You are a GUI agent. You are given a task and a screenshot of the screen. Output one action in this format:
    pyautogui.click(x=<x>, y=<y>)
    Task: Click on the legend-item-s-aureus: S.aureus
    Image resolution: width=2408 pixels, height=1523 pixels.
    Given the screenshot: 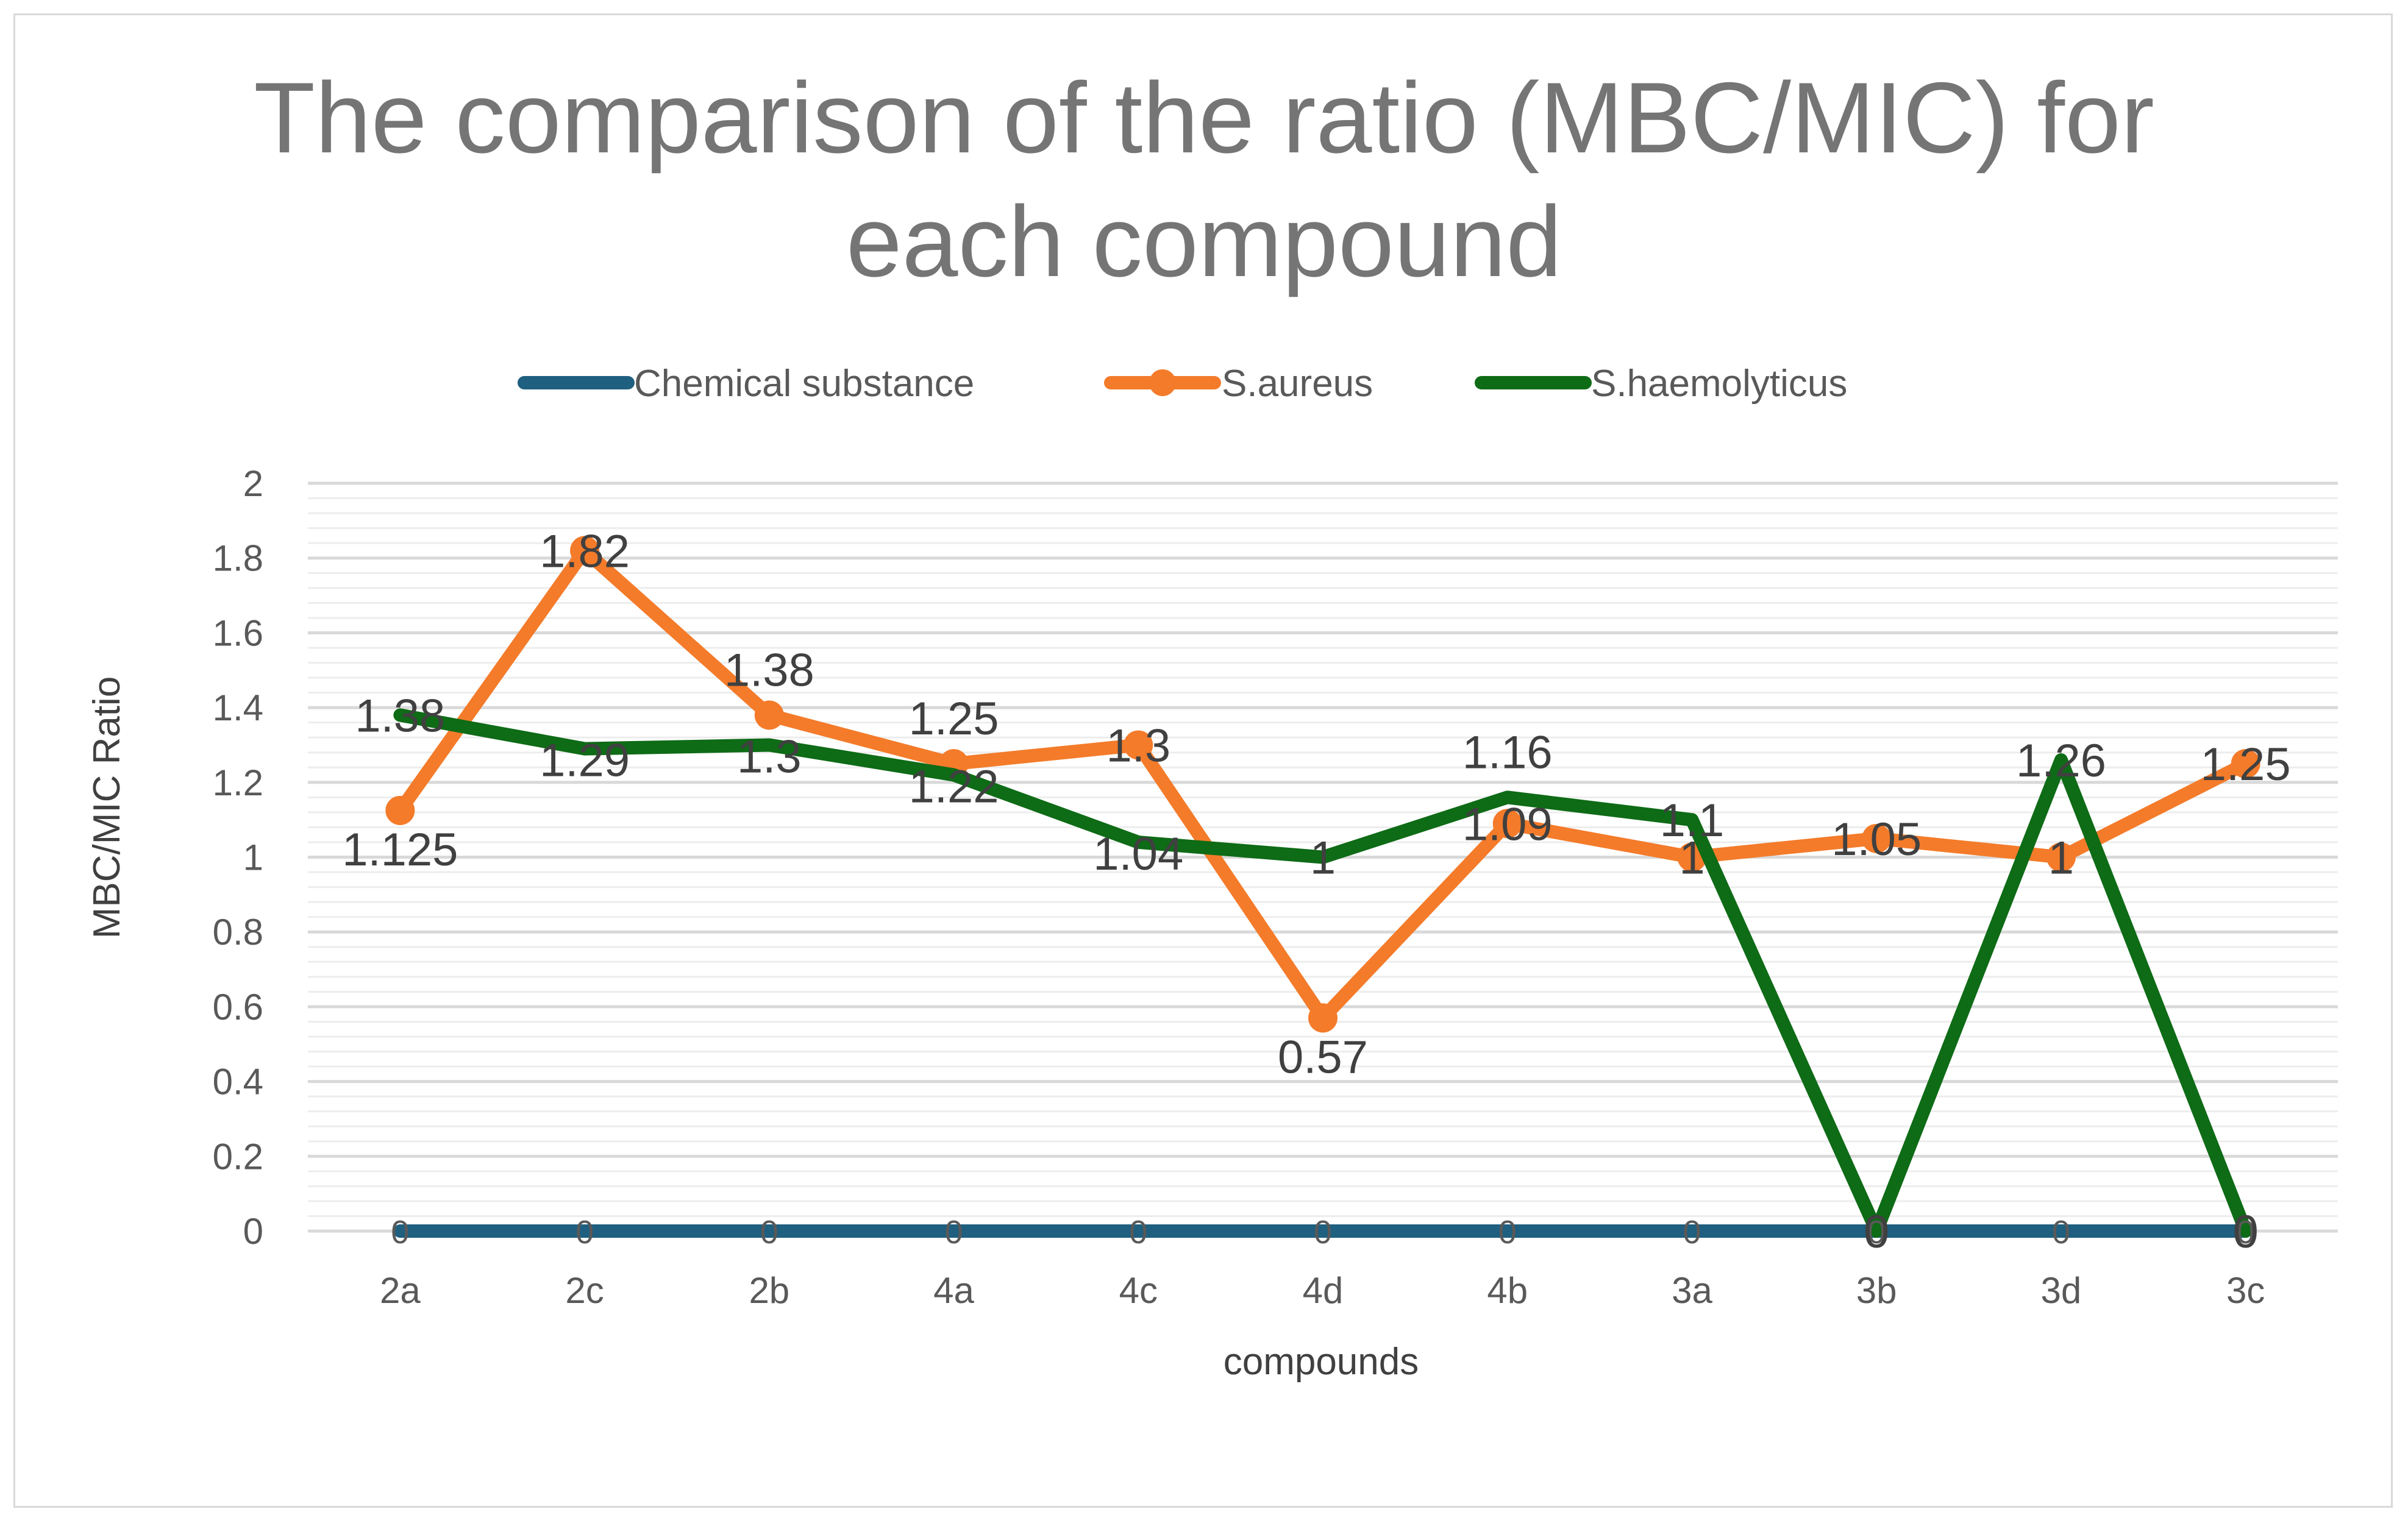 What is the action you would take?
    pyautogui.click(x=1238, y=384)
    